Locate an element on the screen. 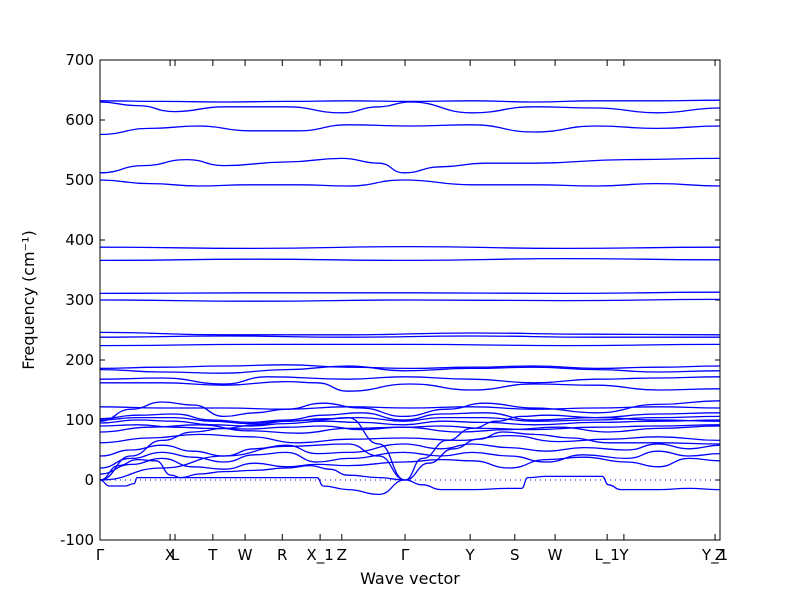 The height and width of the screenshot is (600, 800). x-tick-label: L is located at coordinates (175, 555).